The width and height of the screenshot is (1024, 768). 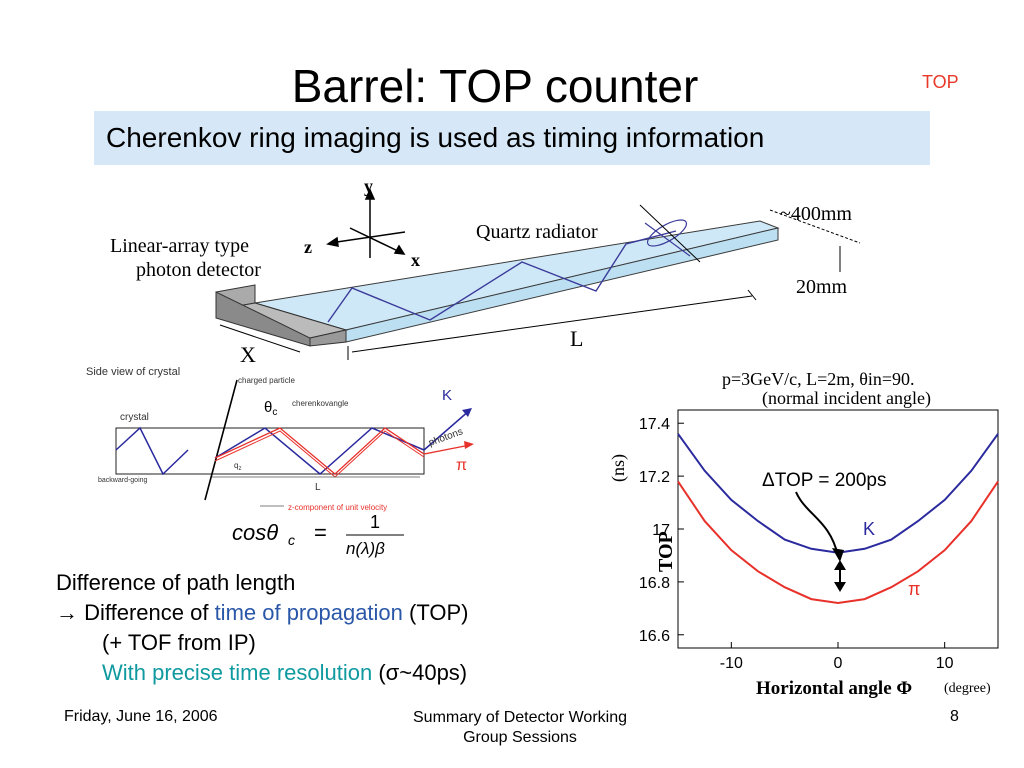 I want to click on series-line-kaon, so click(x=838, y=493).